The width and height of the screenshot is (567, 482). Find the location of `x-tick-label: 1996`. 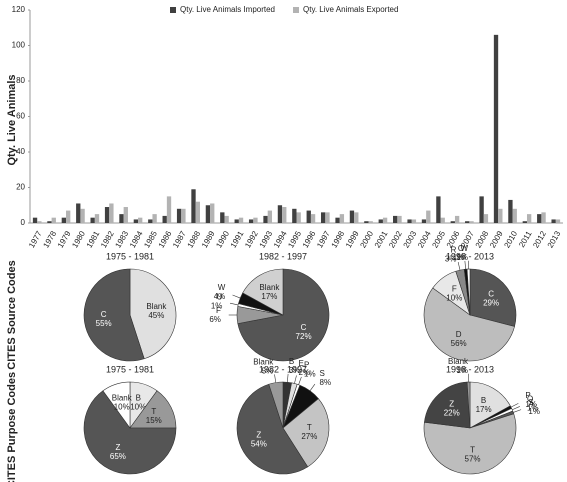

x-tick-label: 1996 is located at coordinates (309, 239).